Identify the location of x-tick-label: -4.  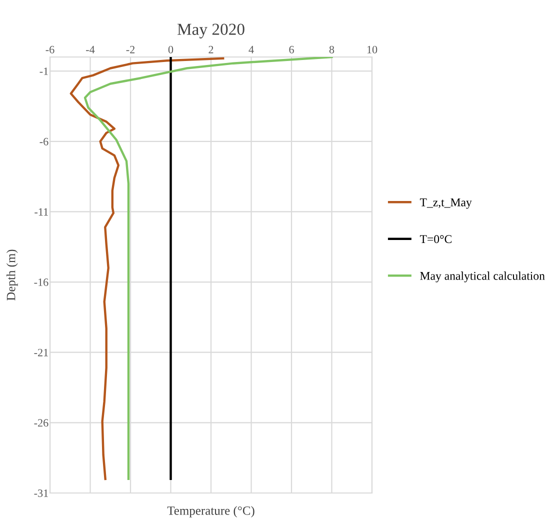
(90, 50).